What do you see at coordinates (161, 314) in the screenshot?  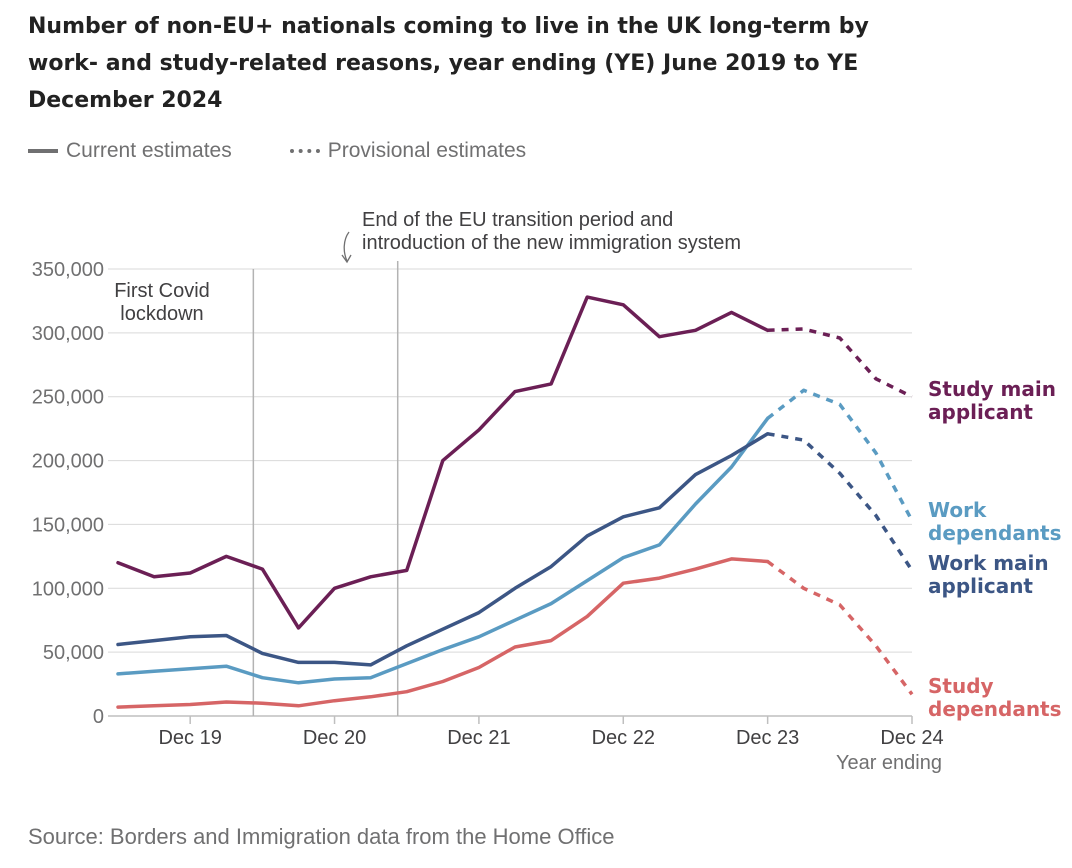 I see `annotation-covid-text: lockdown` at bounding box center [161, 314].